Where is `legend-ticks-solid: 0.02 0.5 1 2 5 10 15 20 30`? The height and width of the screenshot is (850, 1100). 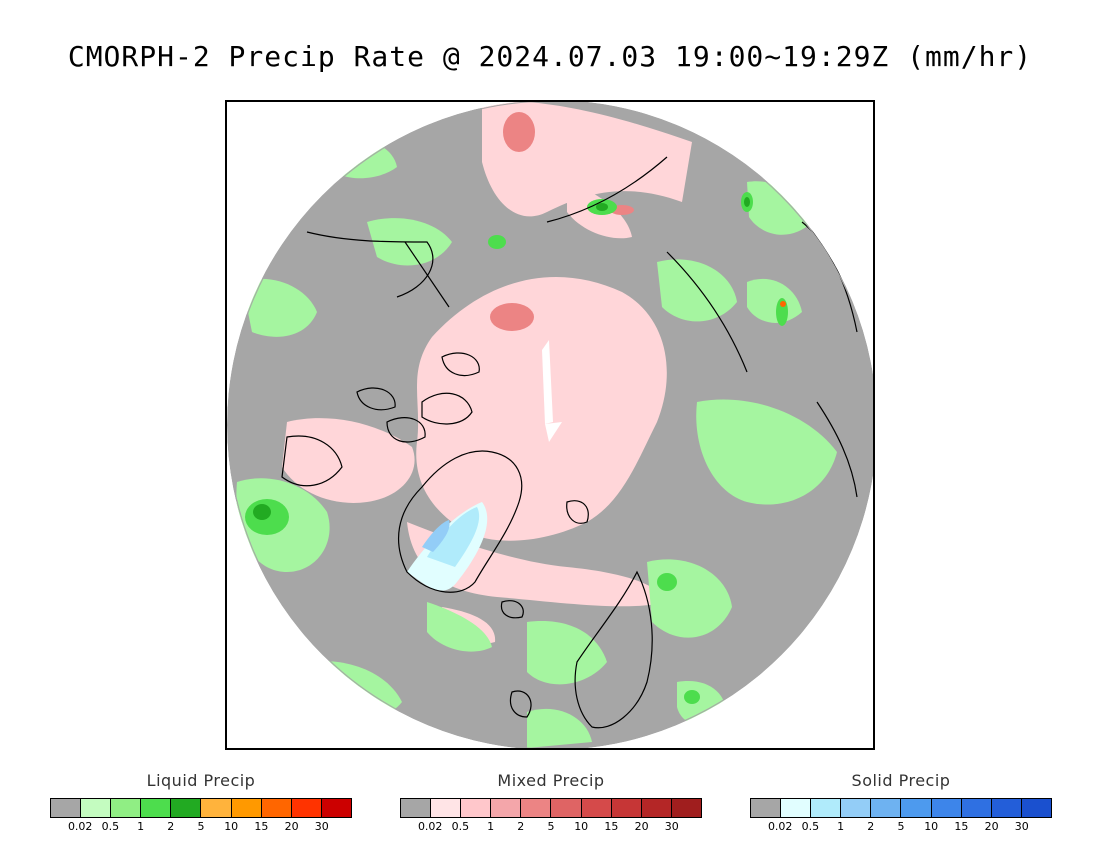 legend-ticks-solid: 0.02 0.5 1 2 5 10 15 20 30 is located at coordinates (901, 828).